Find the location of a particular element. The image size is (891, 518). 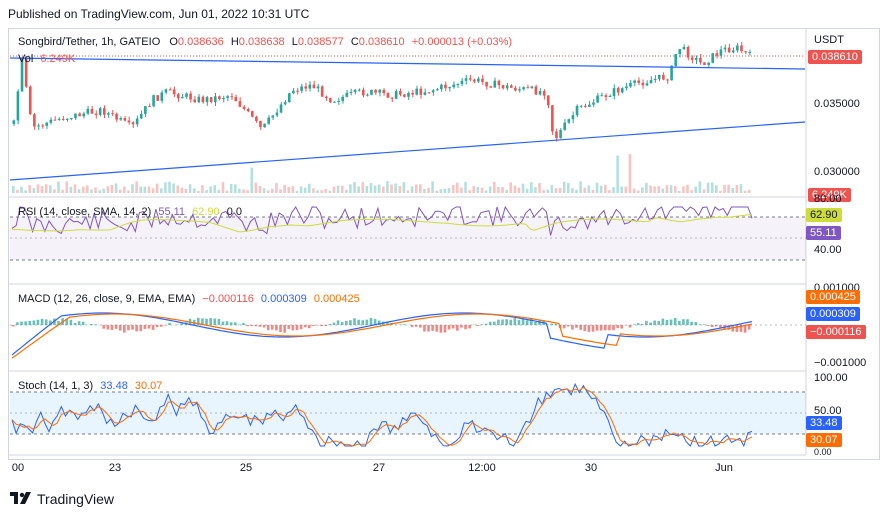

x-tick-2: 25 is located at coordinates (246, 468).